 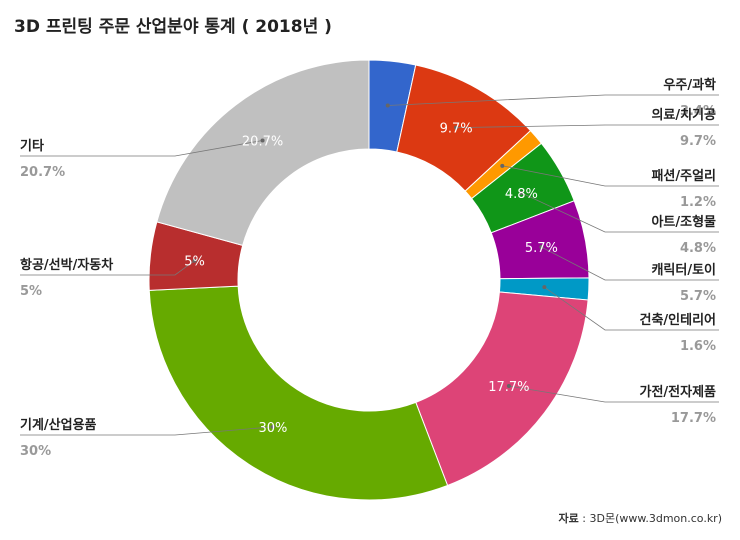 I want to click on source-note: 자료 : 3D몬(www.3dmon.co.kr), so click(x=640, y=518).